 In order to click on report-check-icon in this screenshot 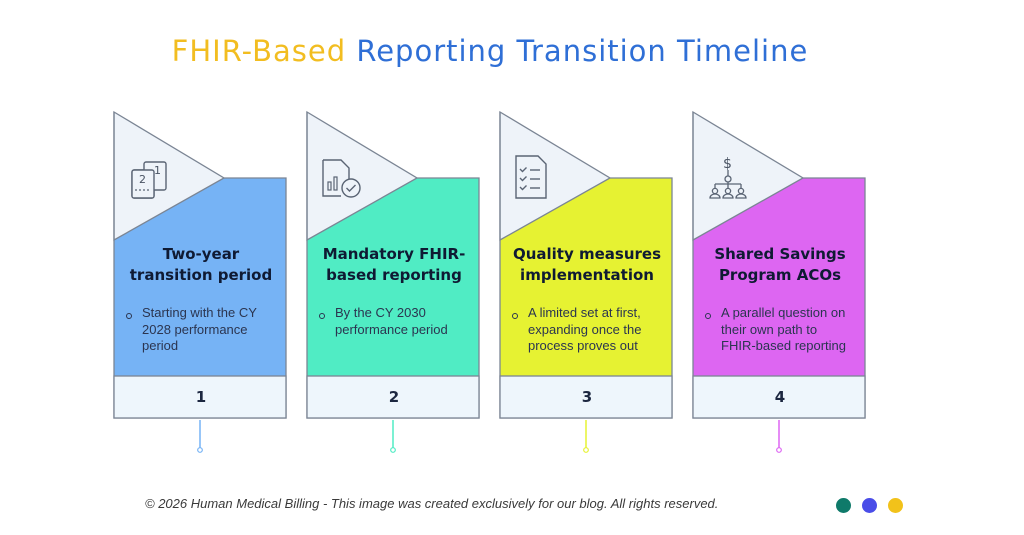, I will do `click(341, 178)`.